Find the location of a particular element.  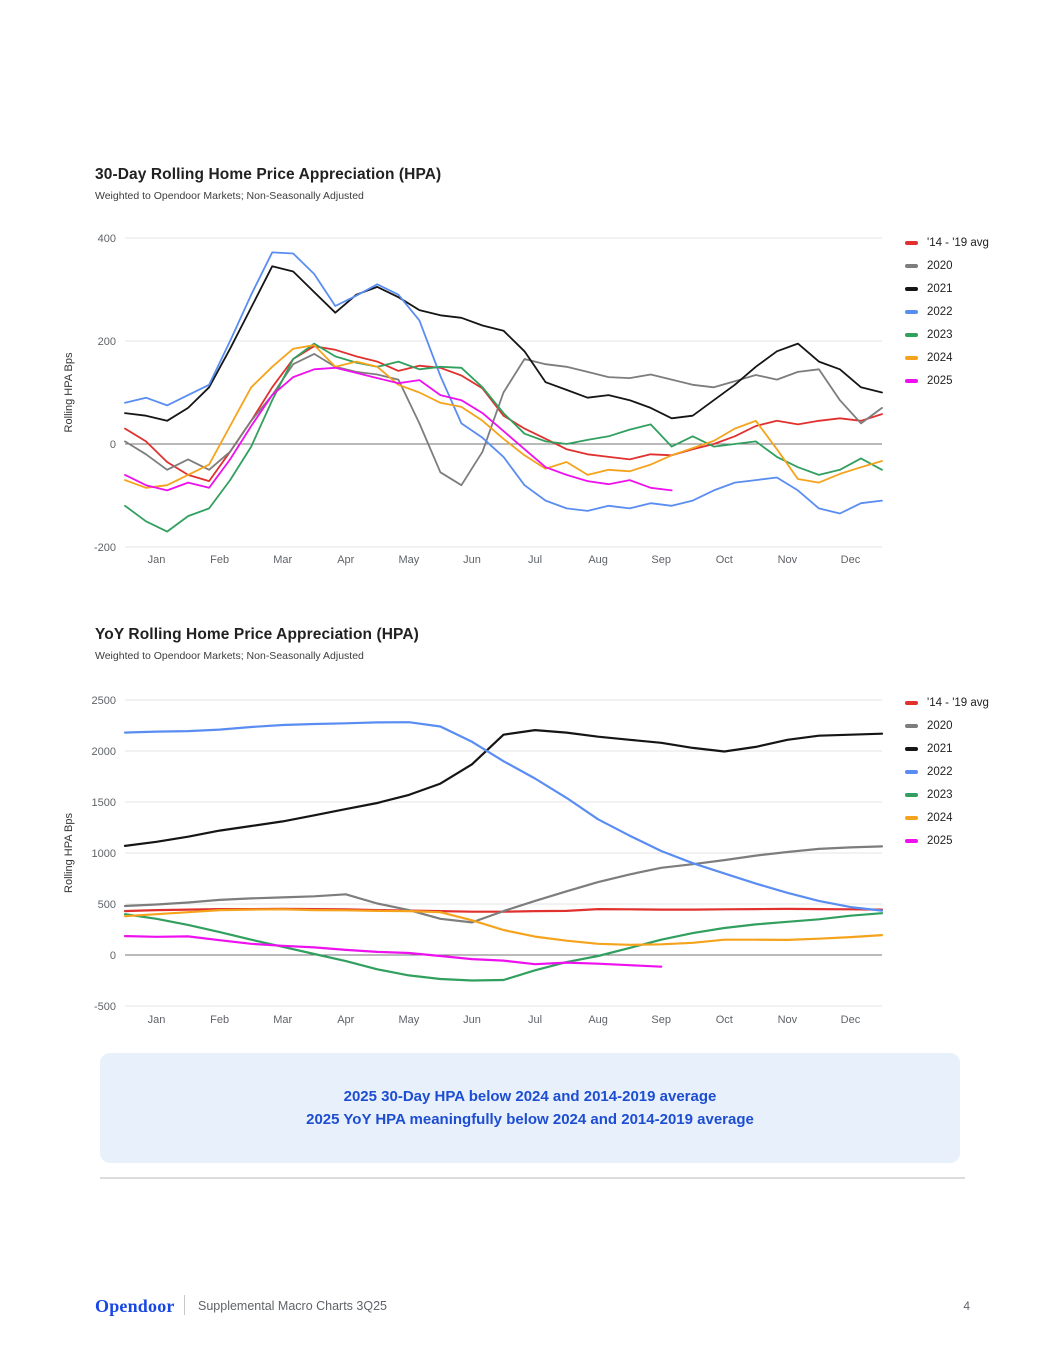

legend-item--14-19-avg: '14 - '19 avg is located at coordinates (977, 702).